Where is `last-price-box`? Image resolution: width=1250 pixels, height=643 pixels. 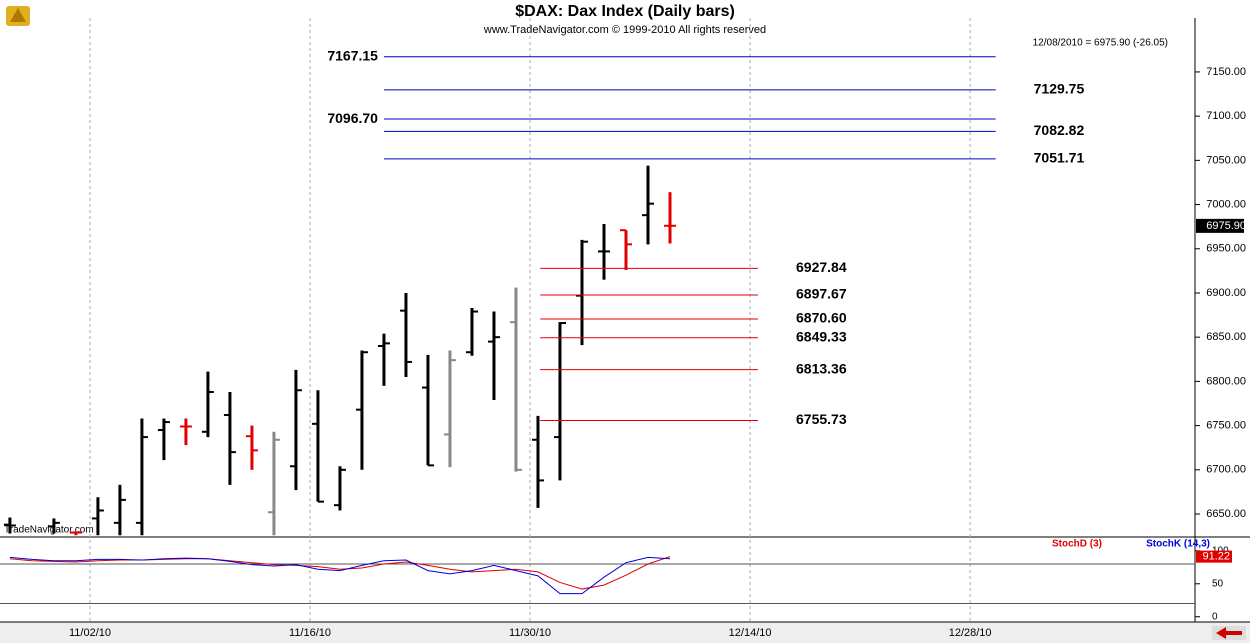 last-price-box is located at coordinates (1220, 225).